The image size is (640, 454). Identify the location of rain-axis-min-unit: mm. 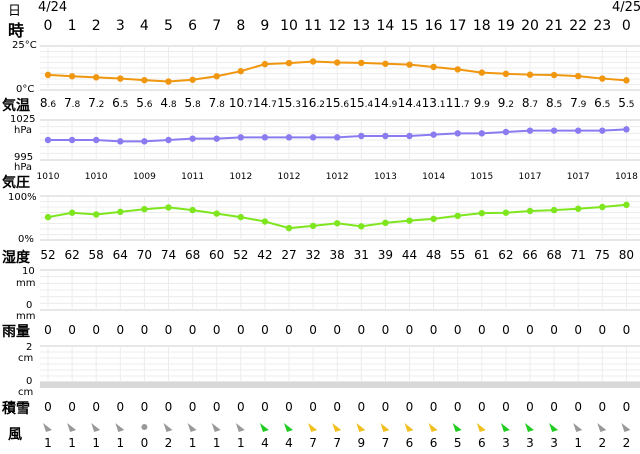
(26, 316).